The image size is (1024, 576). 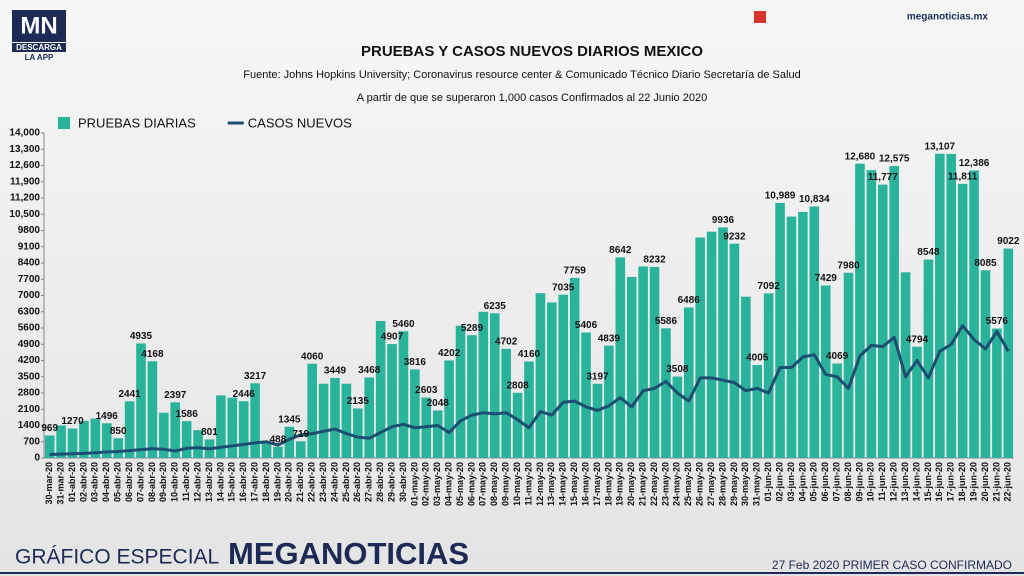 I want to click on x-tick-label: 11-jun-20, so click(x=882, y=481).